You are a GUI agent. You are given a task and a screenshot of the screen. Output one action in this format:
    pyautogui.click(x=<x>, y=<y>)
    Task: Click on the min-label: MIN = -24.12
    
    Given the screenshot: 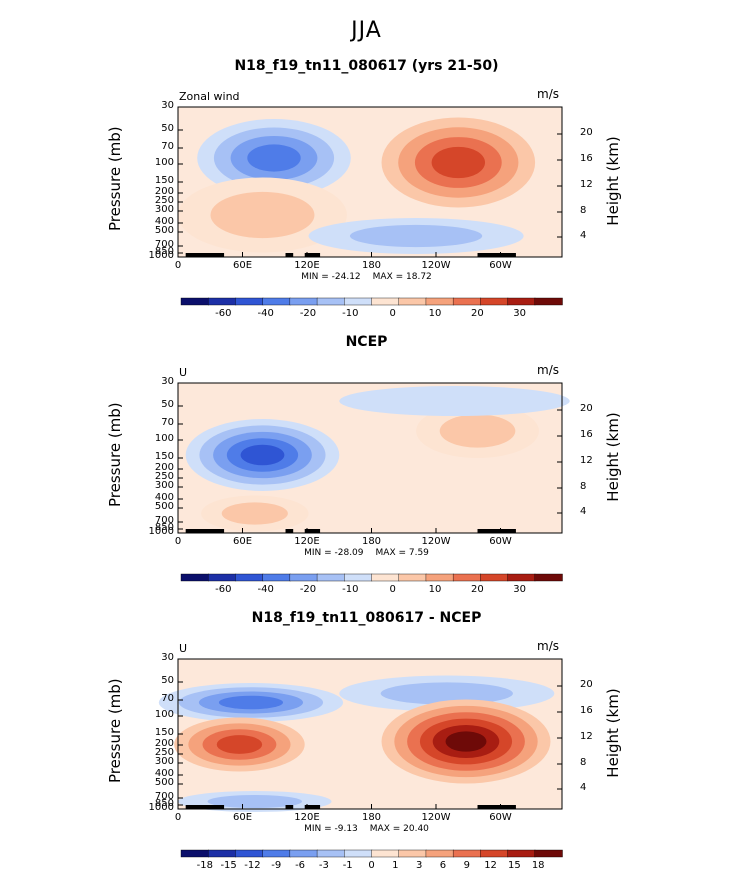 What is the action you would take?
    pyautogui.click(x=331, y=277)
    